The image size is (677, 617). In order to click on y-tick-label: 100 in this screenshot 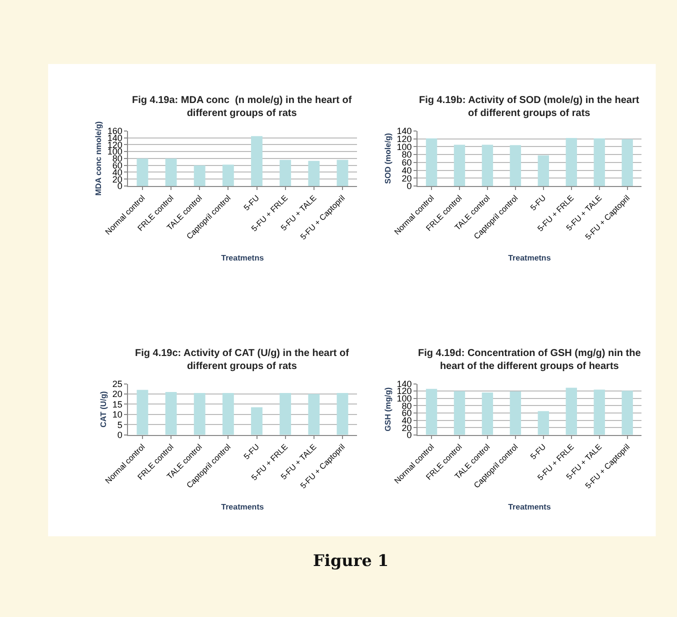, I will do `click(404, 147)`.